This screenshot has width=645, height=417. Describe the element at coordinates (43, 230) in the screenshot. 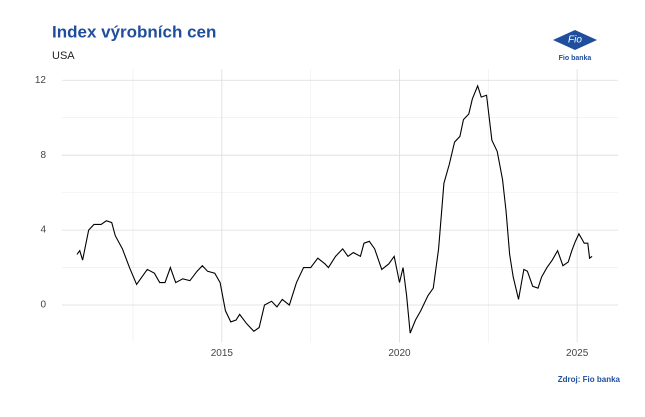

I see `y-tick-label: 4` at that location.